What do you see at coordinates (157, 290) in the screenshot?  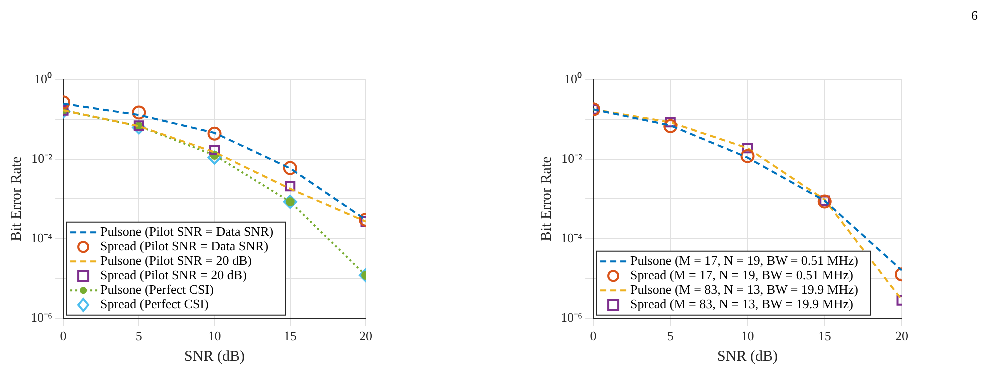 I see `legend-label: Pulsone (Perfect CSI)` at bounding box center [157, 290].